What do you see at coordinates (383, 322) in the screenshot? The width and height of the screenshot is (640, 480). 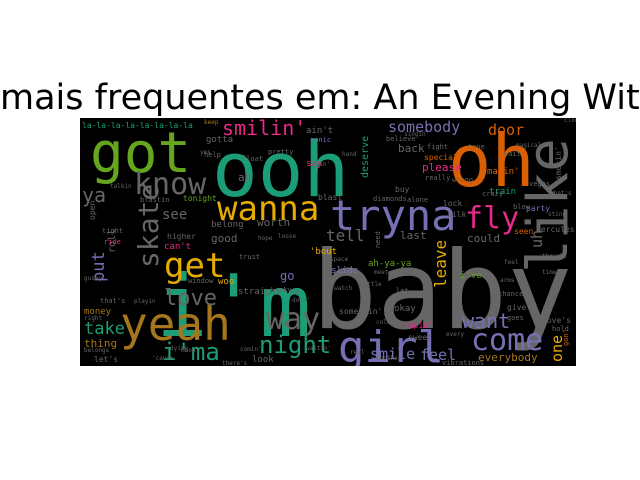 I see `word-cold: cold` at bounding box center [383, 322].